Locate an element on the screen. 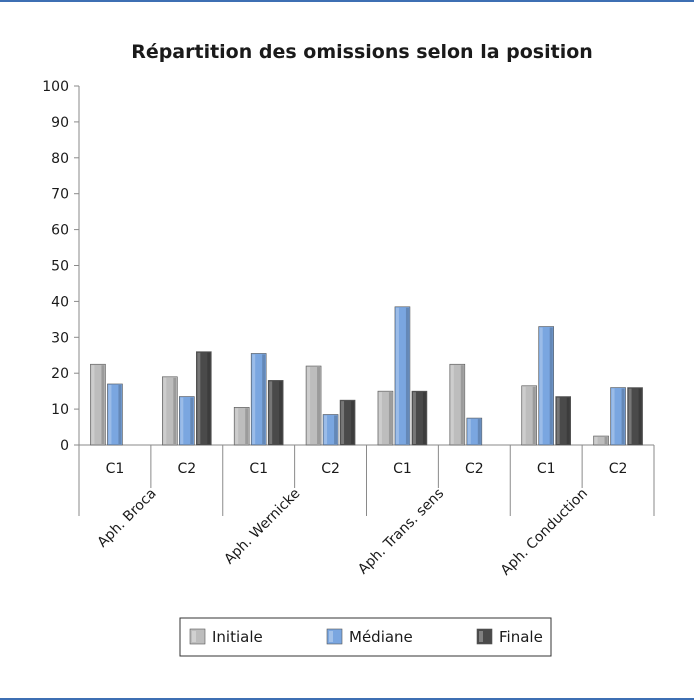 The image size is (694, 700). y-tick-label: 50 is located at coordinates (60, 267).